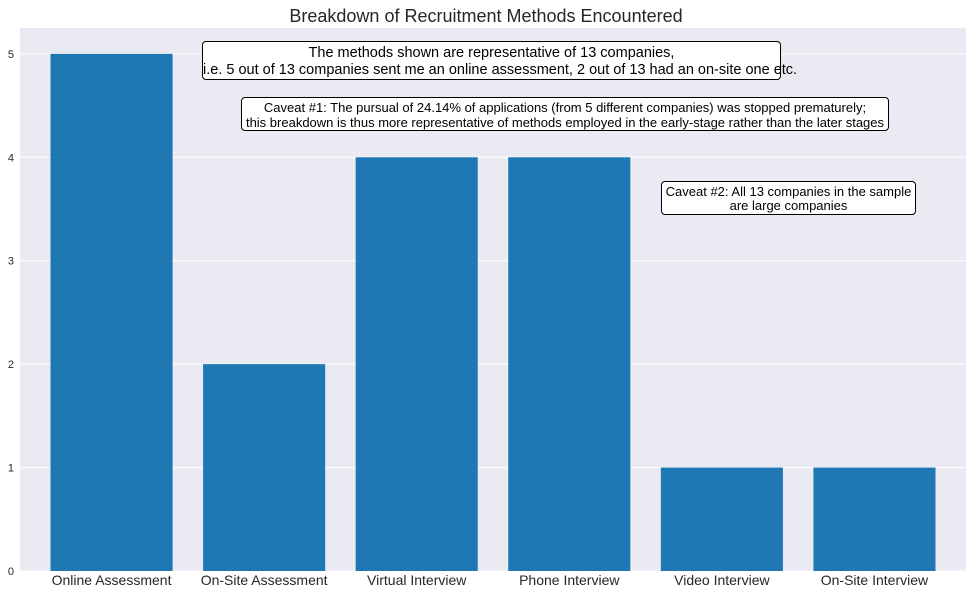  What do you see at coordinates (11, 572) in the screenshot?
I see `y-tick-label: 0` at bounding box center [11, 572].